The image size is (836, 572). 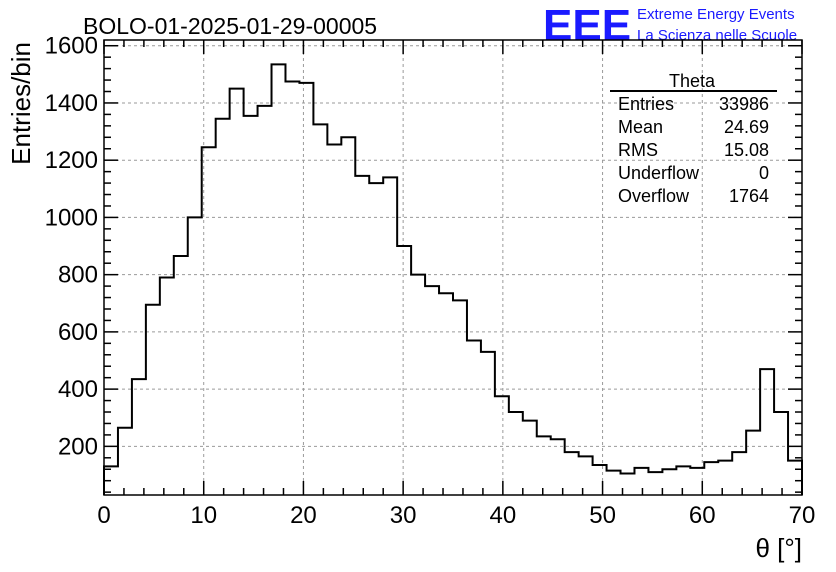 I want to click on stats-label-overflow: Overflow, so click(x=654, y=196).